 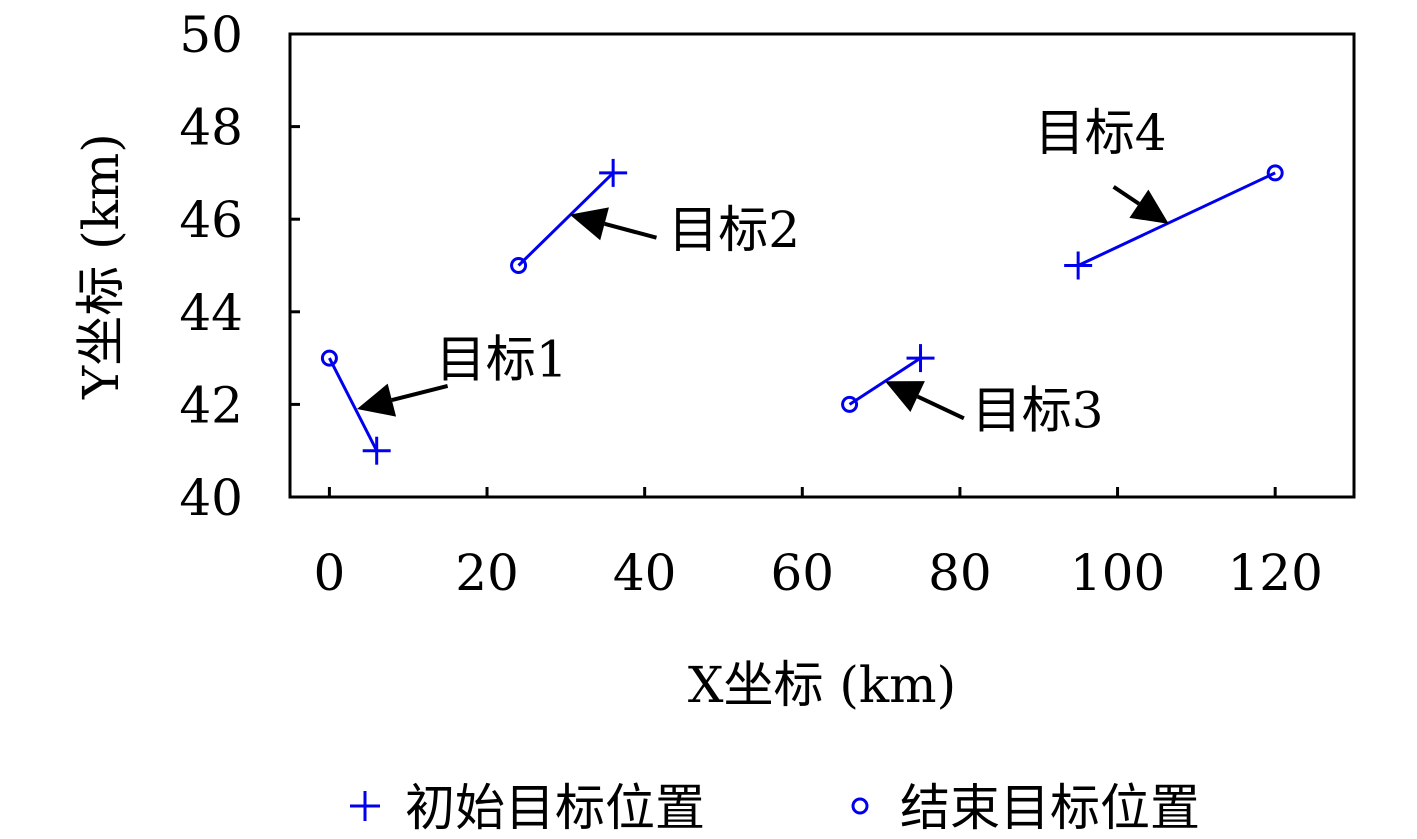 What do you see at coordinates (1117, 573) in the screenshot?
I see `x-tick-label: 100` at bounding box center [1117, 573].